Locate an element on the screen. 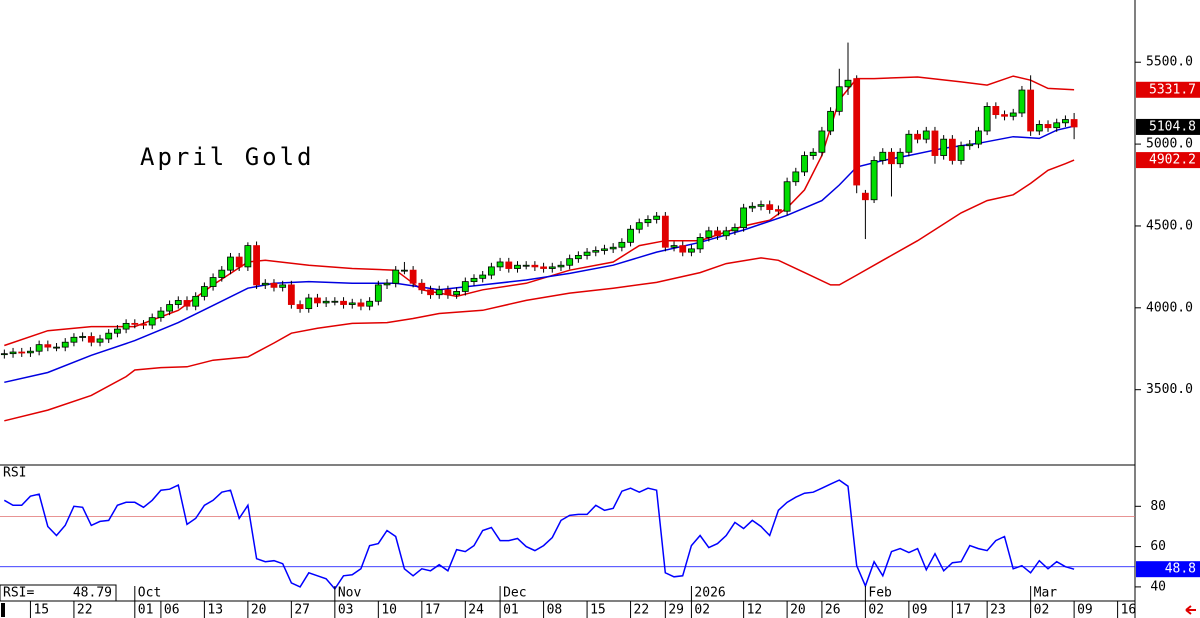 This screenshot has width=1200, height=618. month-label: Dec is located at coordinates (514, 593).